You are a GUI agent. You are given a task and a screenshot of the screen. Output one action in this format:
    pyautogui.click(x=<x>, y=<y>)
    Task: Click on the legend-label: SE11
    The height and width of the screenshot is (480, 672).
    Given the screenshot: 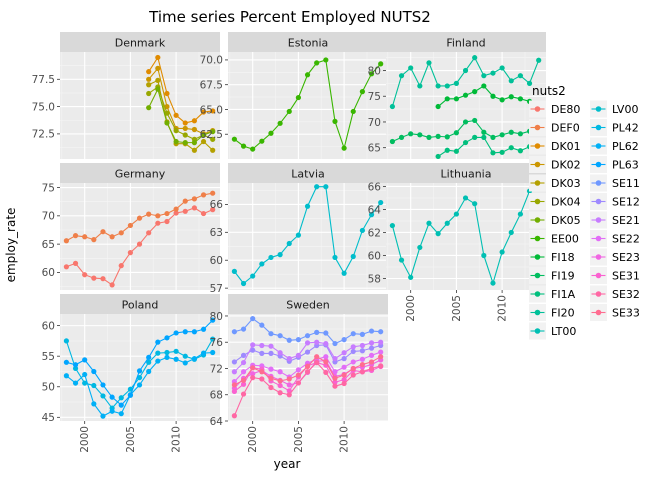 What is the action you would take?
    pyautogui.click(x=626, y=183)
    